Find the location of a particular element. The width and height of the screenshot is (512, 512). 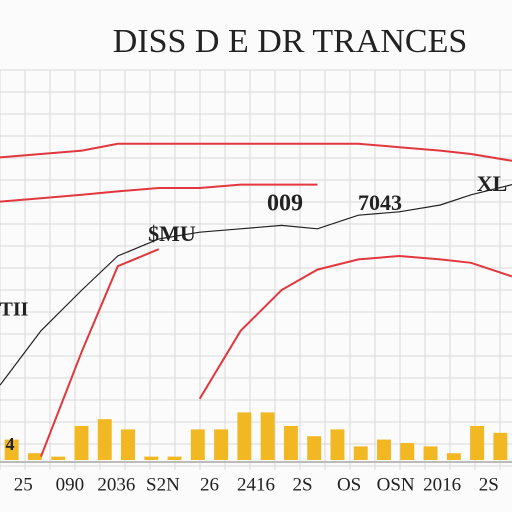

annotation: TII is located at coordinates (14, 310).